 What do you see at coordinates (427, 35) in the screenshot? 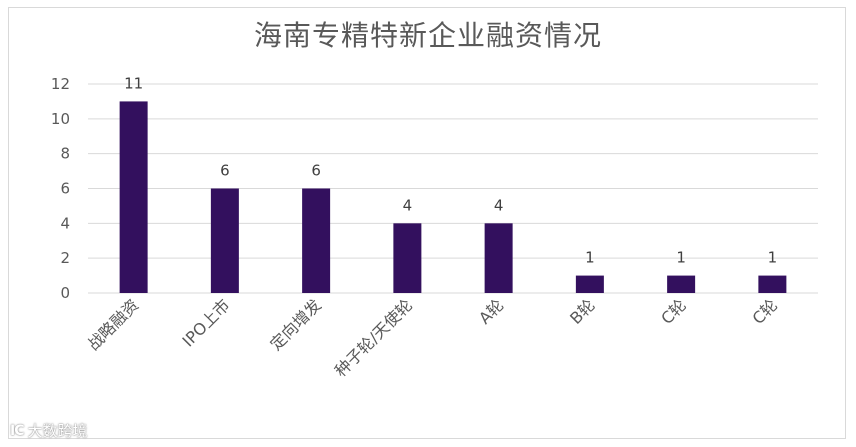
I see `chart-title: 海南专精特新企业融资情况` at bounding box center [427, 35].